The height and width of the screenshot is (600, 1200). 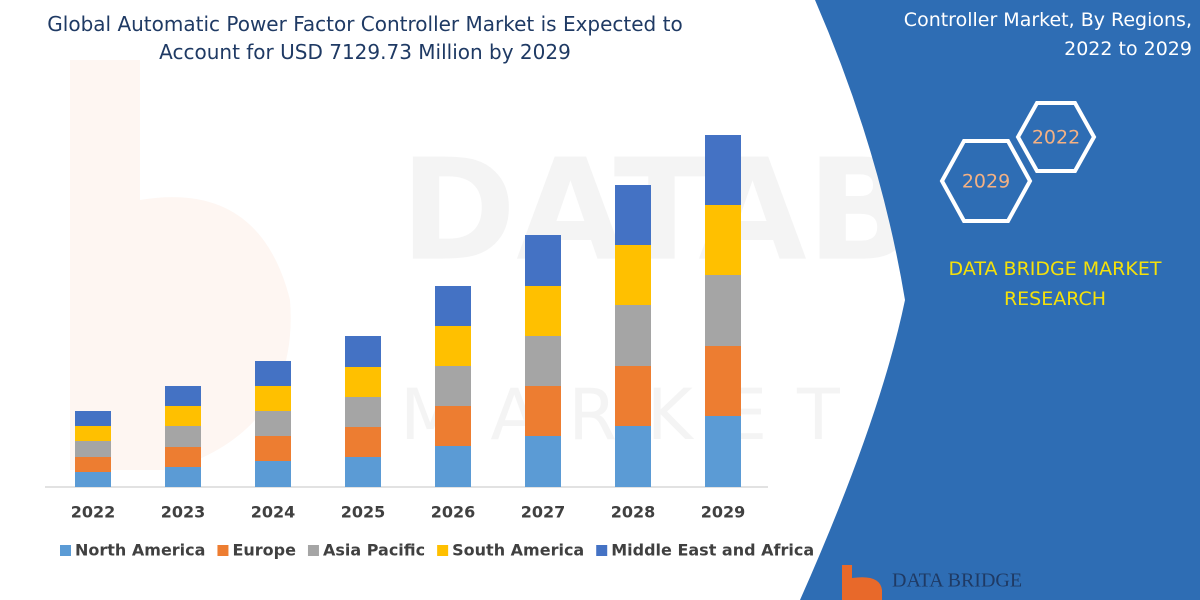 I want to click on x-tick-label: 2026, so click(x=453, y=512).